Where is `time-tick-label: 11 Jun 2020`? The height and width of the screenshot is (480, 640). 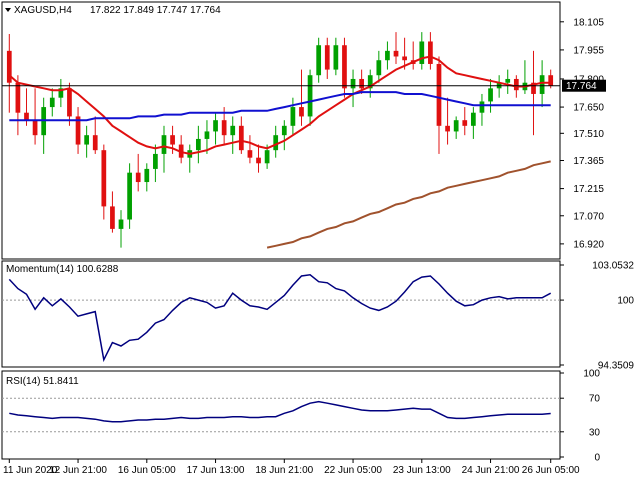 time-tick-label: 11 Jun 2020 is located at coordinates (30, 470).